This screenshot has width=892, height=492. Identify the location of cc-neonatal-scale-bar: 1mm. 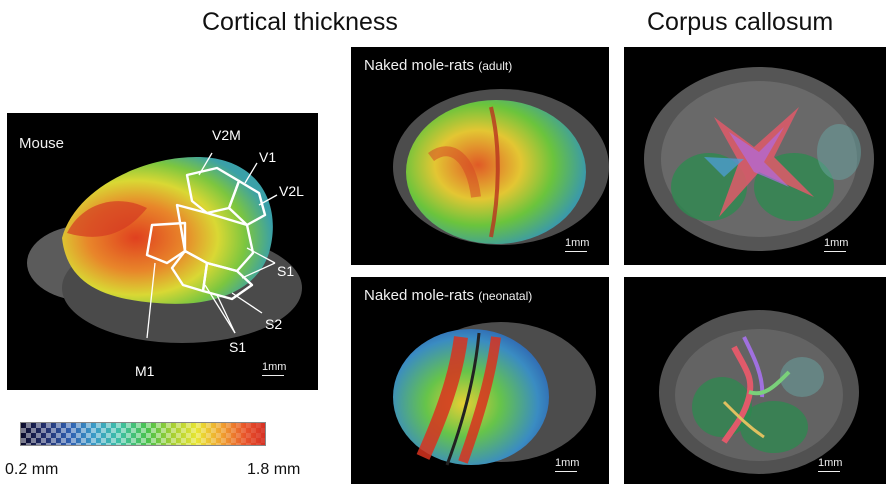
(830, 464).